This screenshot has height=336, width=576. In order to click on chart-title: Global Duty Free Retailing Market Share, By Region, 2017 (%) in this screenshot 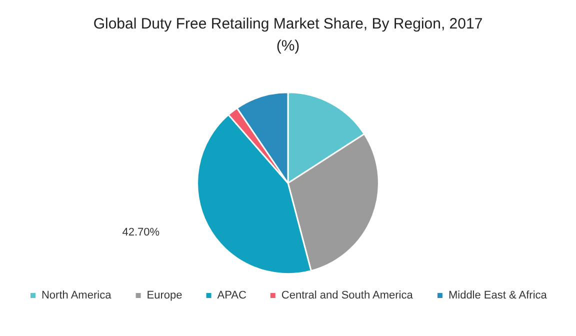, I will do `click(288, 35)`.